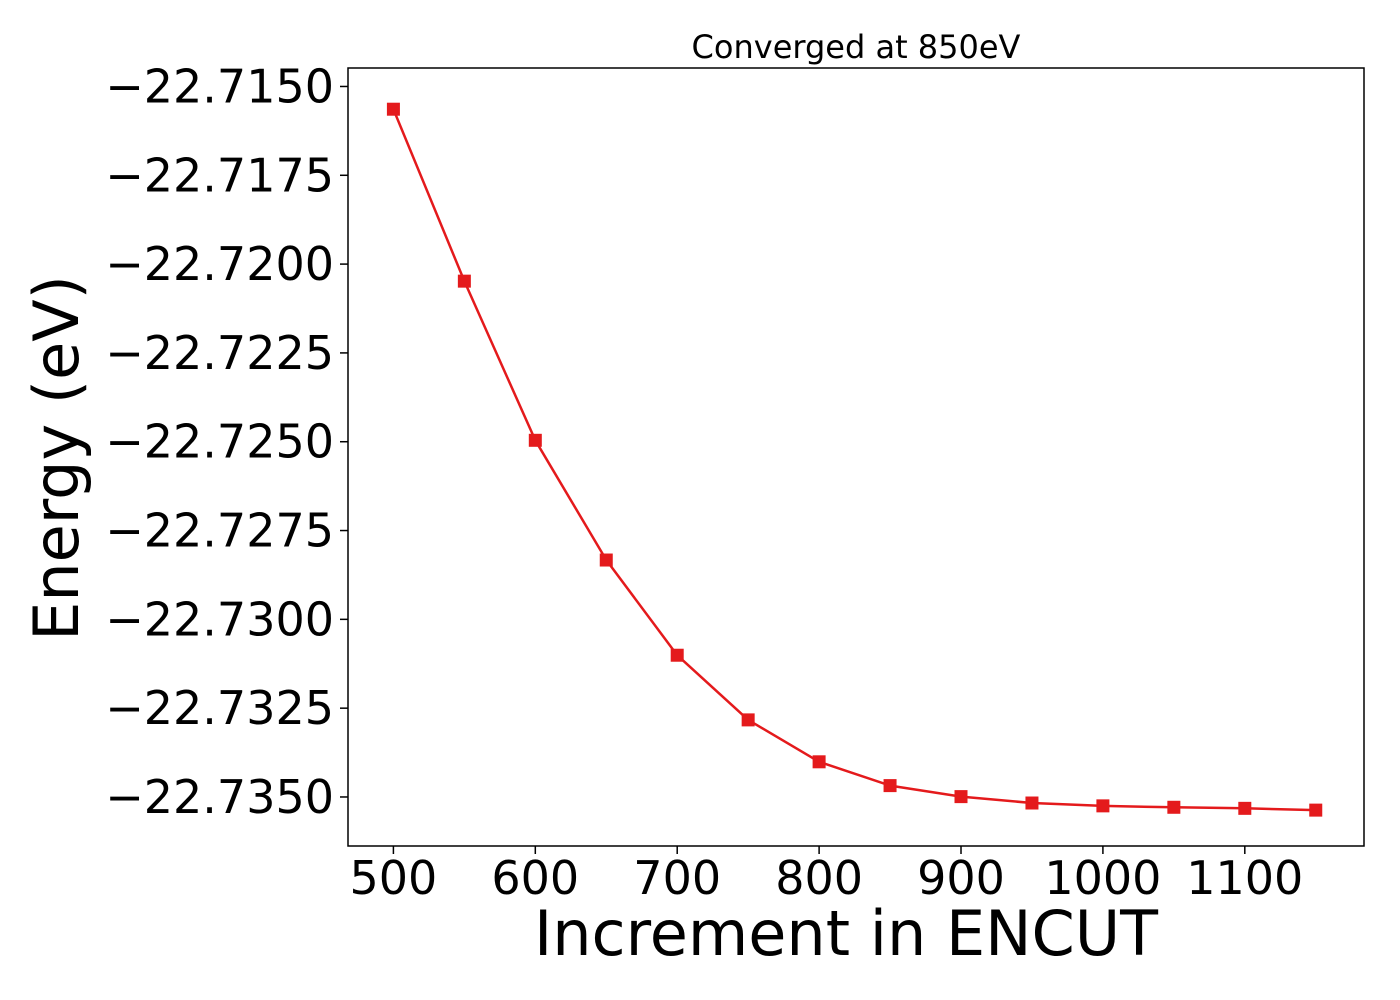 The height and width of the screenshot is (1000, 1400). Describe the element at coordinates (677, 878) in the screenshot. I see `x-tick-label: 700` at that location.